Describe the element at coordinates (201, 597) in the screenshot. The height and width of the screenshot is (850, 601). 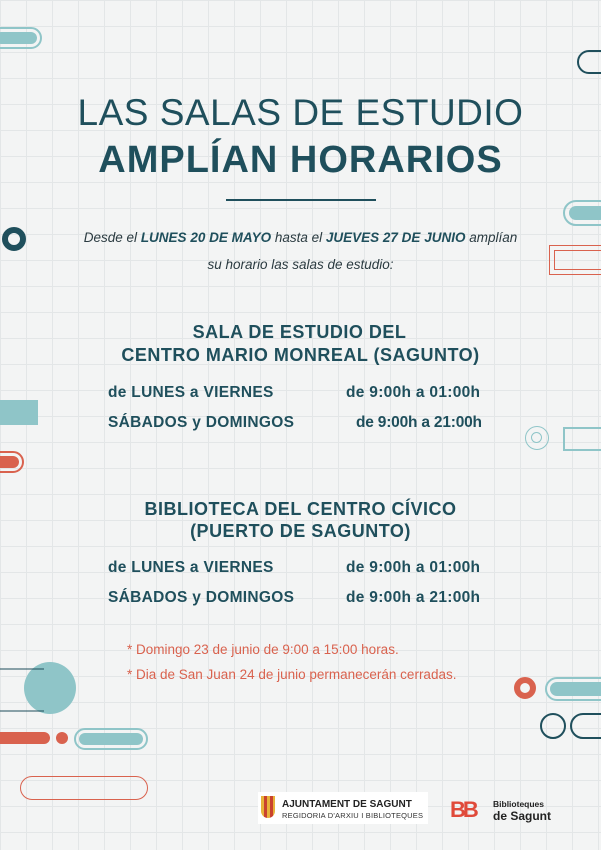
I see `section2-days: SÁBADOS y DOMINGOS` at that location.